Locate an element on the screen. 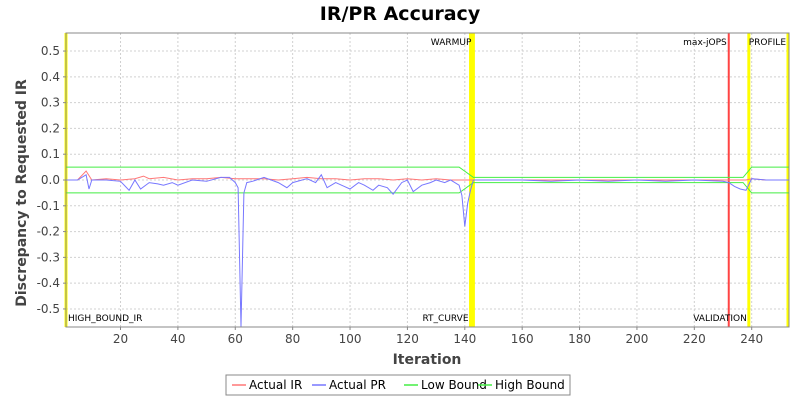  x-tick-label: 200 is located at coordinates (636, 339).